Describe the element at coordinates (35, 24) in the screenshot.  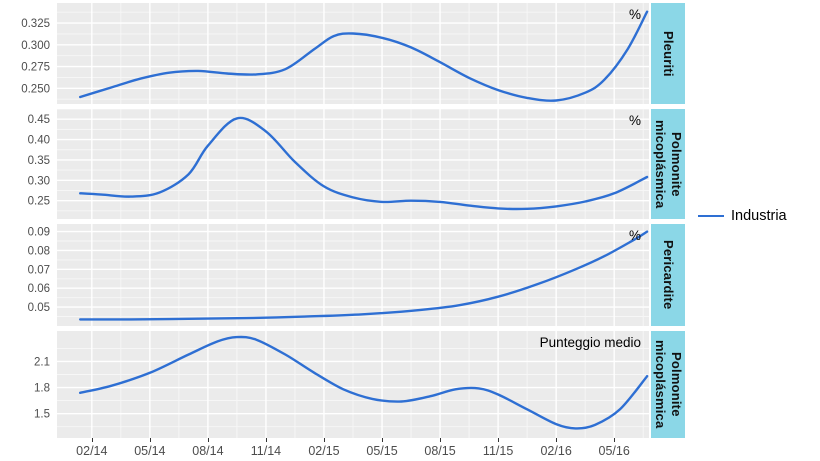
I see `y-tick-label: 0.325` at that location.